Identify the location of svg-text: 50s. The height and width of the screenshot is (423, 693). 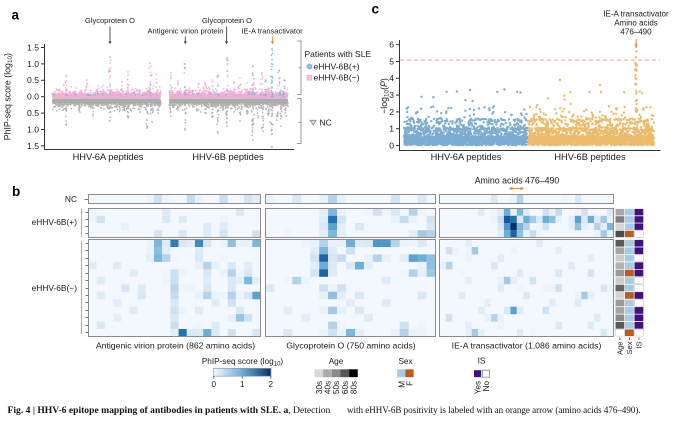
(336, 387).